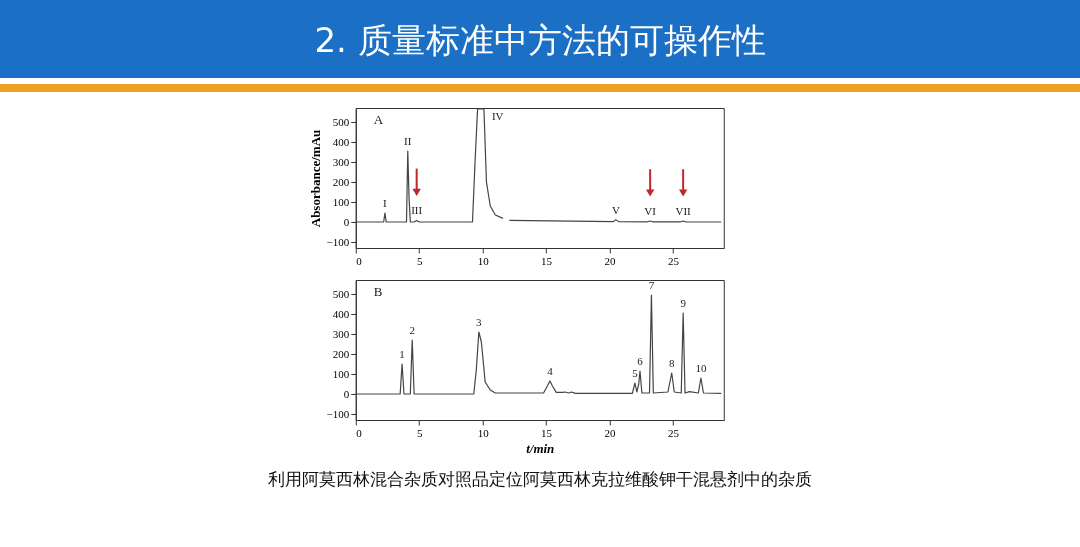 The image size is (1080, 547). I want to click on annotation: 10, so click(701, 368).